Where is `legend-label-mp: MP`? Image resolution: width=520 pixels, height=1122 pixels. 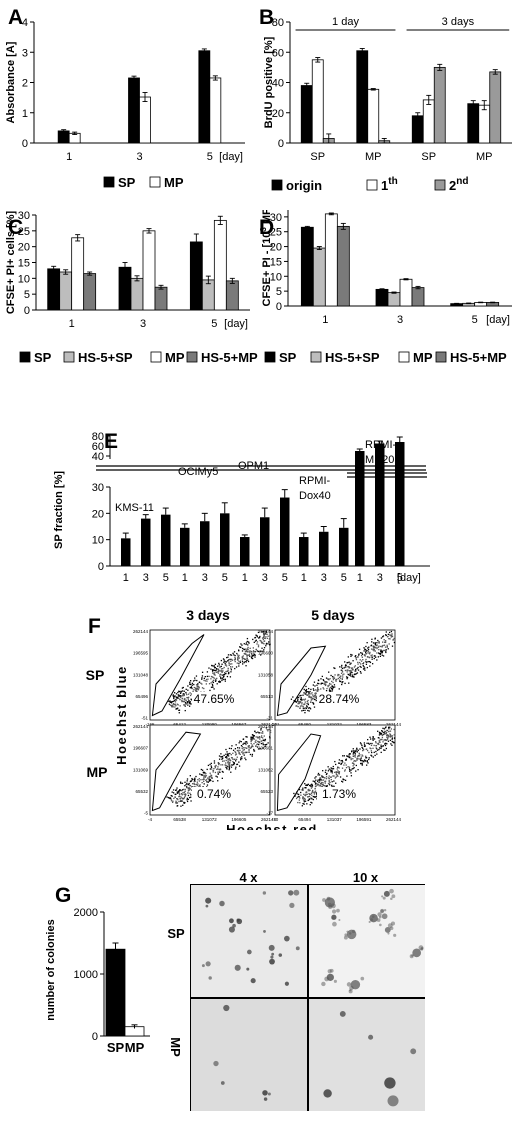
legend-label-mp: MP is located at coordinates (175, 357).